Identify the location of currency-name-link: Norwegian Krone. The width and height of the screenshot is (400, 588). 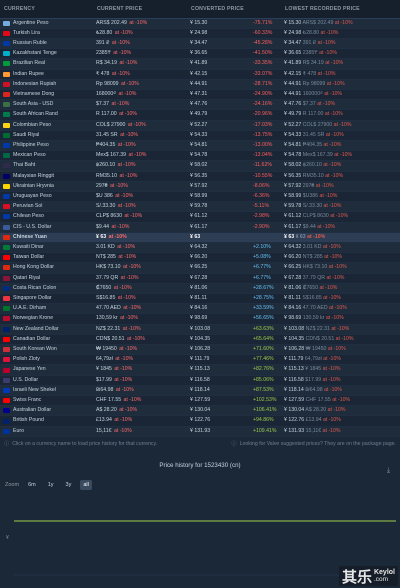
(33, 318).